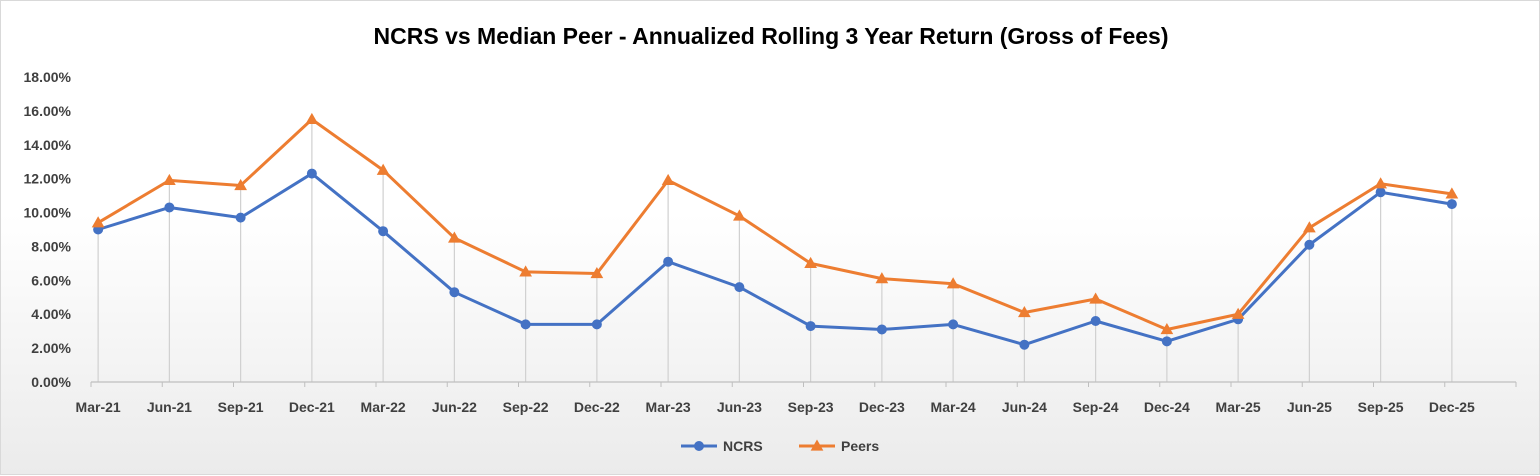 This screenshot has width=1540, height=476. What do you see at coordinates (312, 407) in the screenshot?
I see `x-tick-label: Dec-21` at bounding box center [312, 407].